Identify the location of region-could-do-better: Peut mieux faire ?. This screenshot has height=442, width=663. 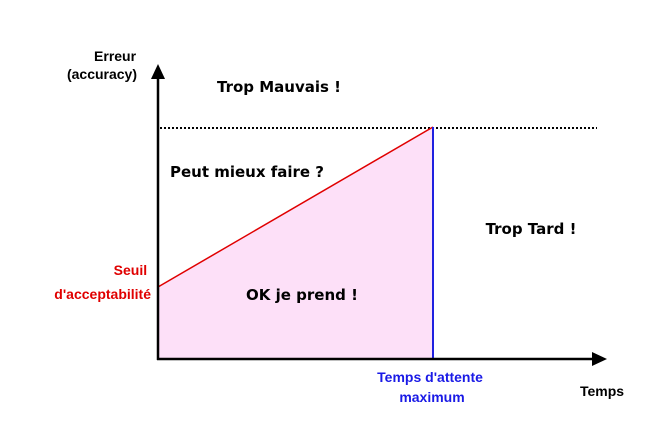
(247, 172).